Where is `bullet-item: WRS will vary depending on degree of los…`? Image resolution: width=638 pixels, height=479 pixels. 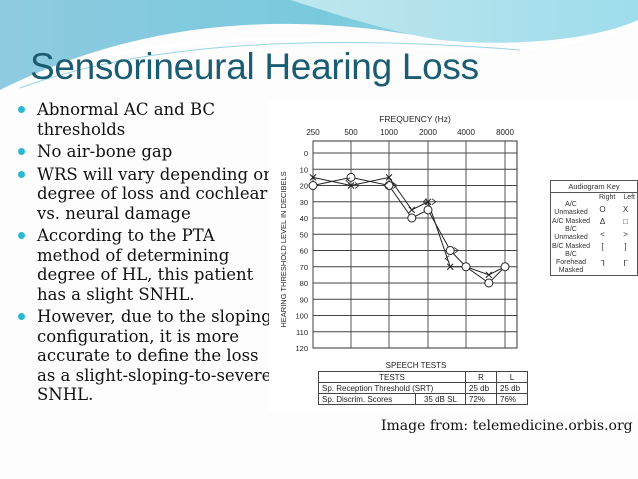 bullet-item: WRS will vary depending on degree of los… is located at coordinates (145, 194).